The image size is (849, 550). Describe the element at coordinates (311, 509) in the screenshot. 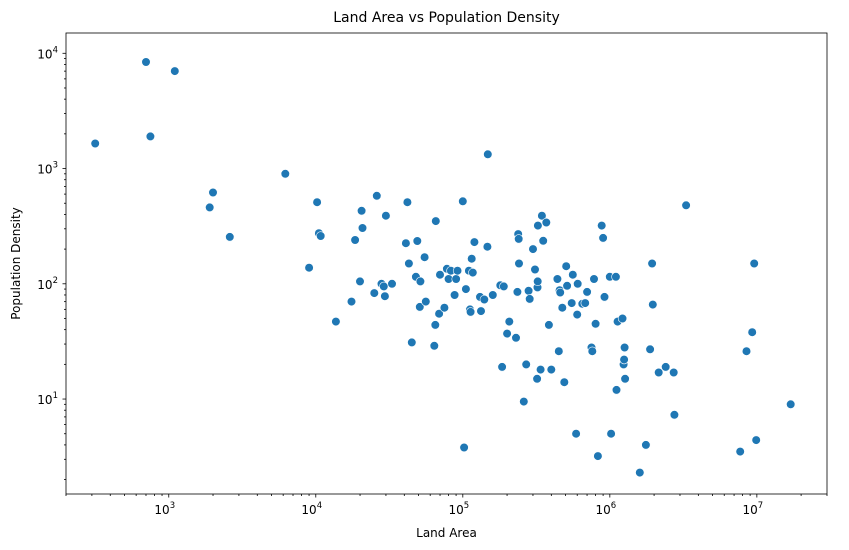

I see `x-tick-label: 10⁴` at that location.